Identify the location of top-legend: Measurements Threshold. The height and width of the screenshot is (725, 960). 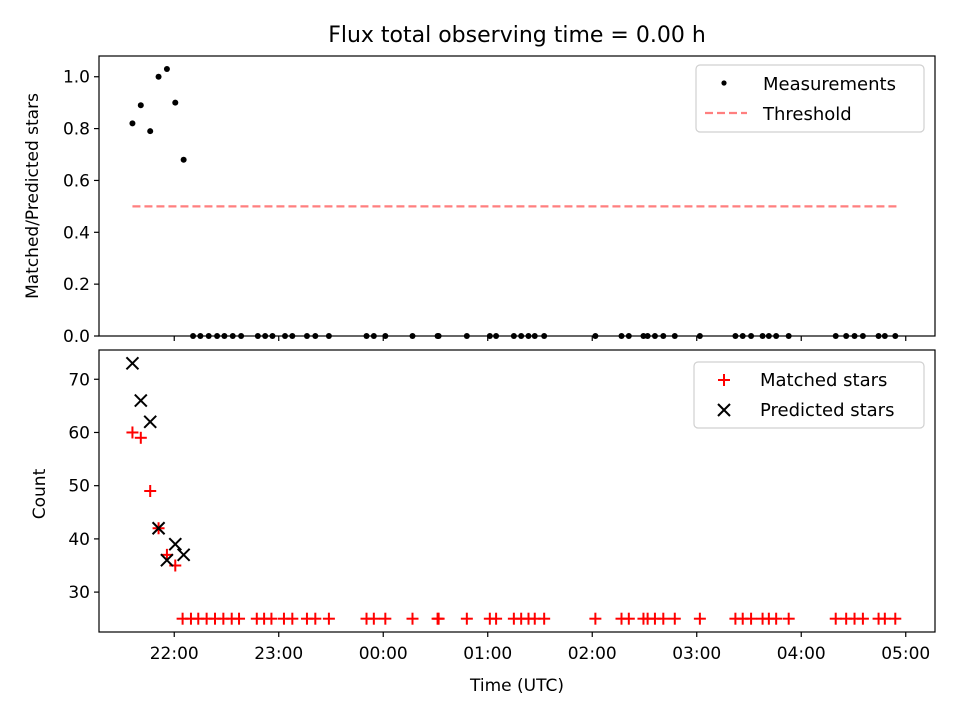
(810, 98).